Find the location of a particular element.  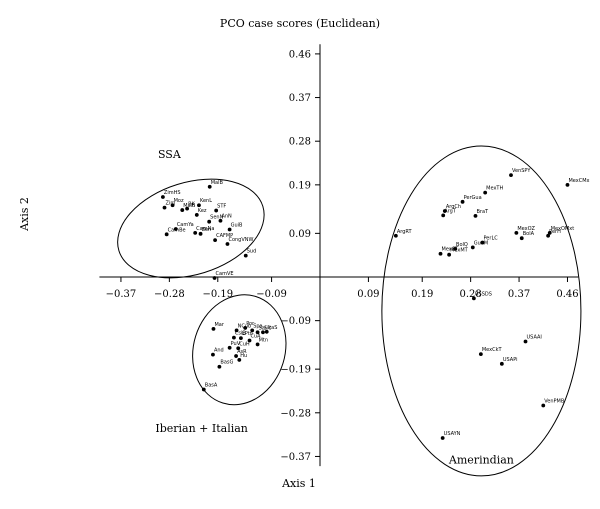

data-point-label: USAPi is located at coordinates (510, 360).